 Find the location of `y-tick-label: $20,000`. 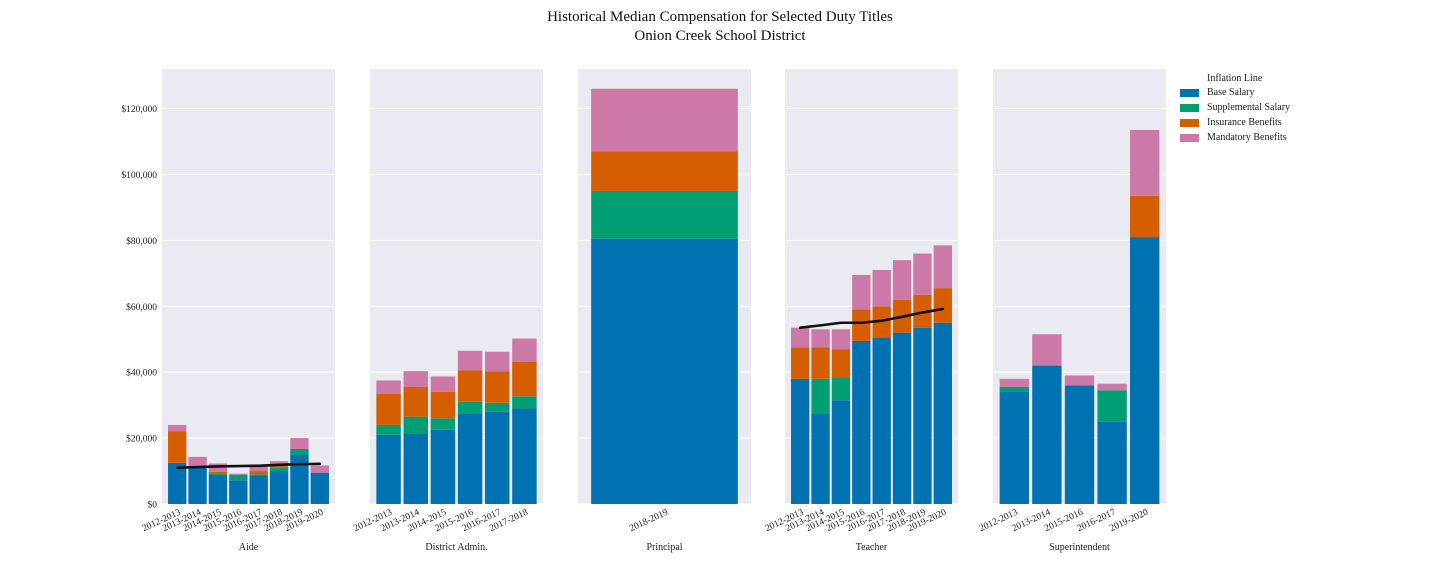

y-tick-label: $20,000 is located at coordinates (141, 439).